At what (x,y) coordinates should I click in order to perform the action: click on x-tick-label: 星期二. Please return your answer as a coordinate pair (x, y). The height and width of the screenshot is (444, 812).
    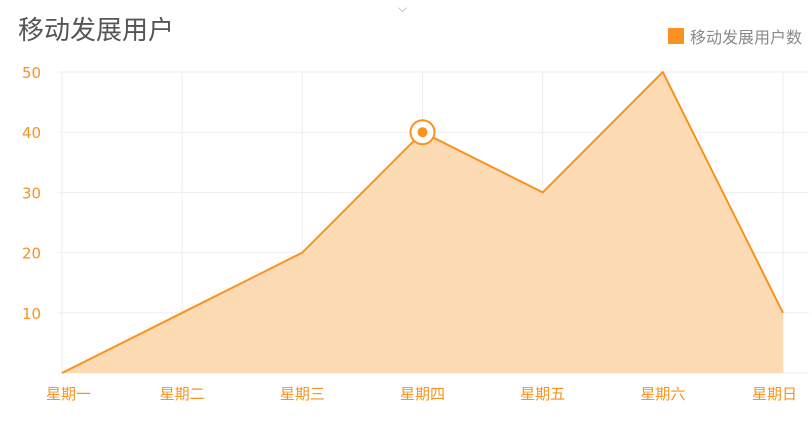
    Looking at the image, I should click on (182, 394).